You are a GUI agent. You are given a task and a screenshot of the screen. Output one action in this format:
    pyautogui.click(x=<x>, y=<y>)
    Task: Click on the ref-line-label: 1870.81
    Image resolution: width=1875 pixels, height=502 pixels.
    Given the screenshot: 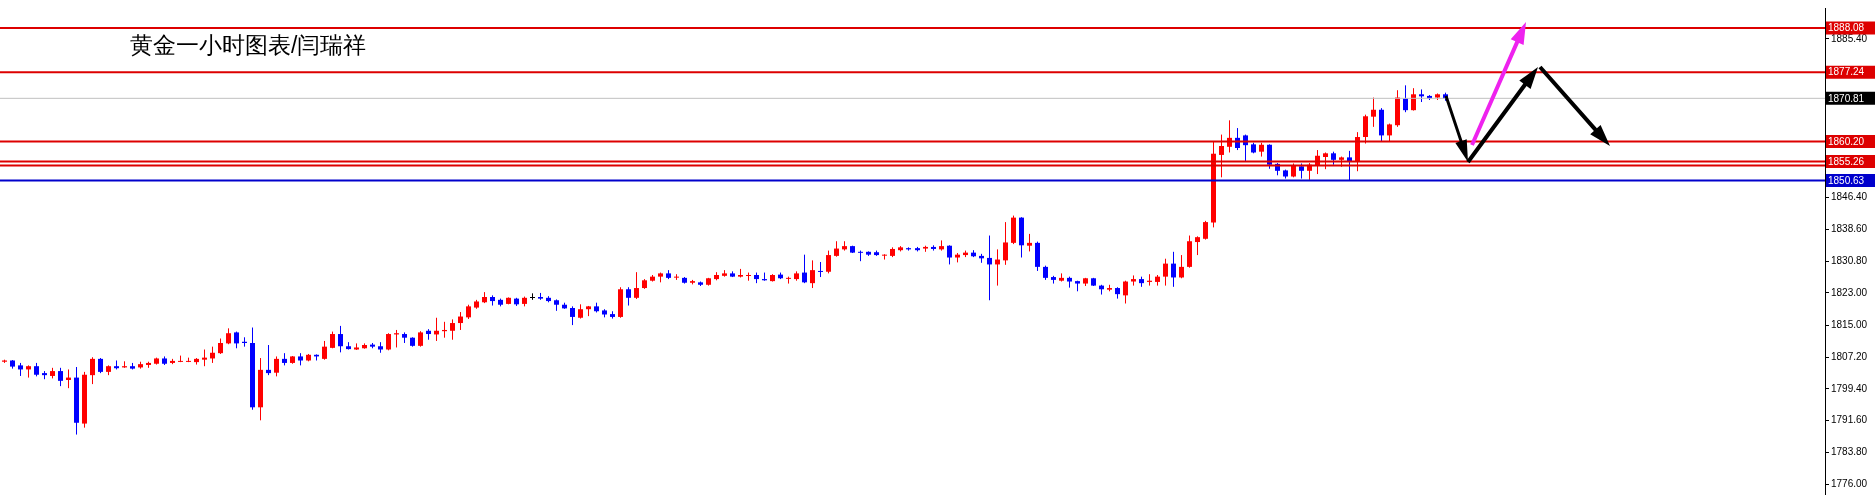 What is the action you would take?
    pyautogui.click(x=1846, y=98)
    